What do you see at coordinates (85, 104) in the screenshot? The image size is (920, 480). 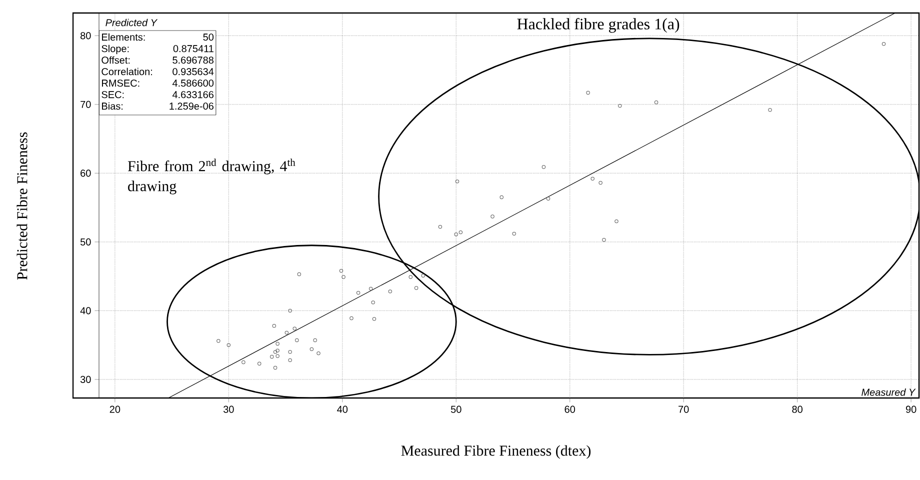 I see `y-tick-label: 70` at bounding box center [85, 104].